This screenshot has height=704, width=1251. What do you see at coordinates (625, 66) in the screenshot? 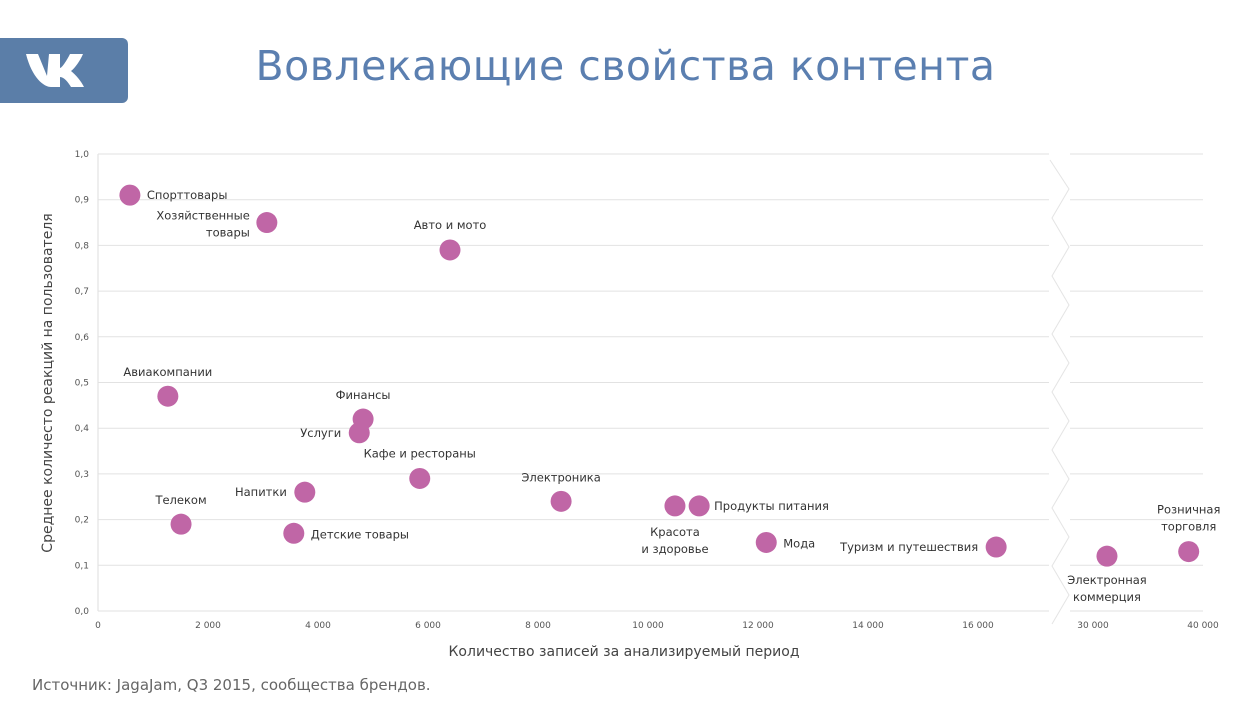
I see `page-title: Вовлекающие свойства контента` at bounding box center [625, 66].